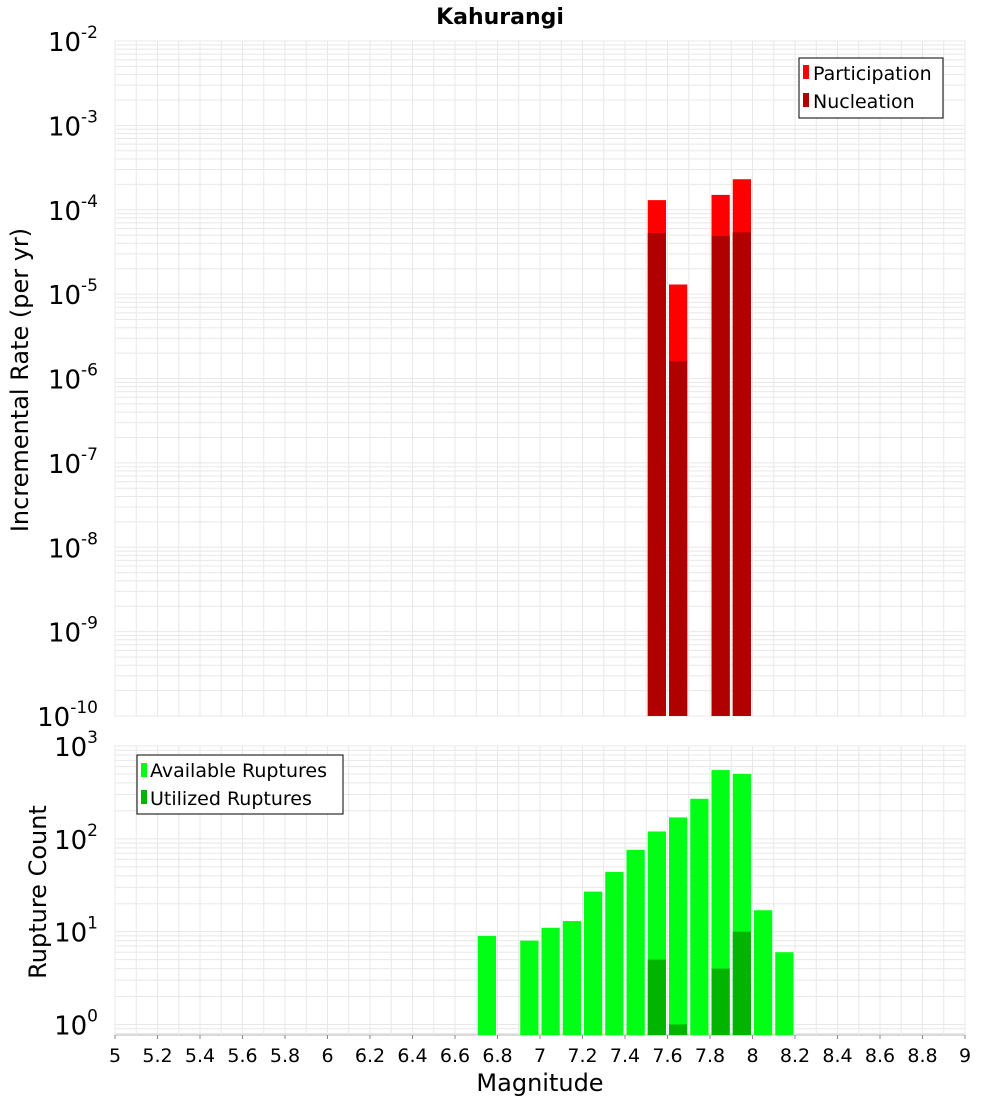  I want to click on rates-y-tick-label: 10⁻⁵, so click(73, 293).